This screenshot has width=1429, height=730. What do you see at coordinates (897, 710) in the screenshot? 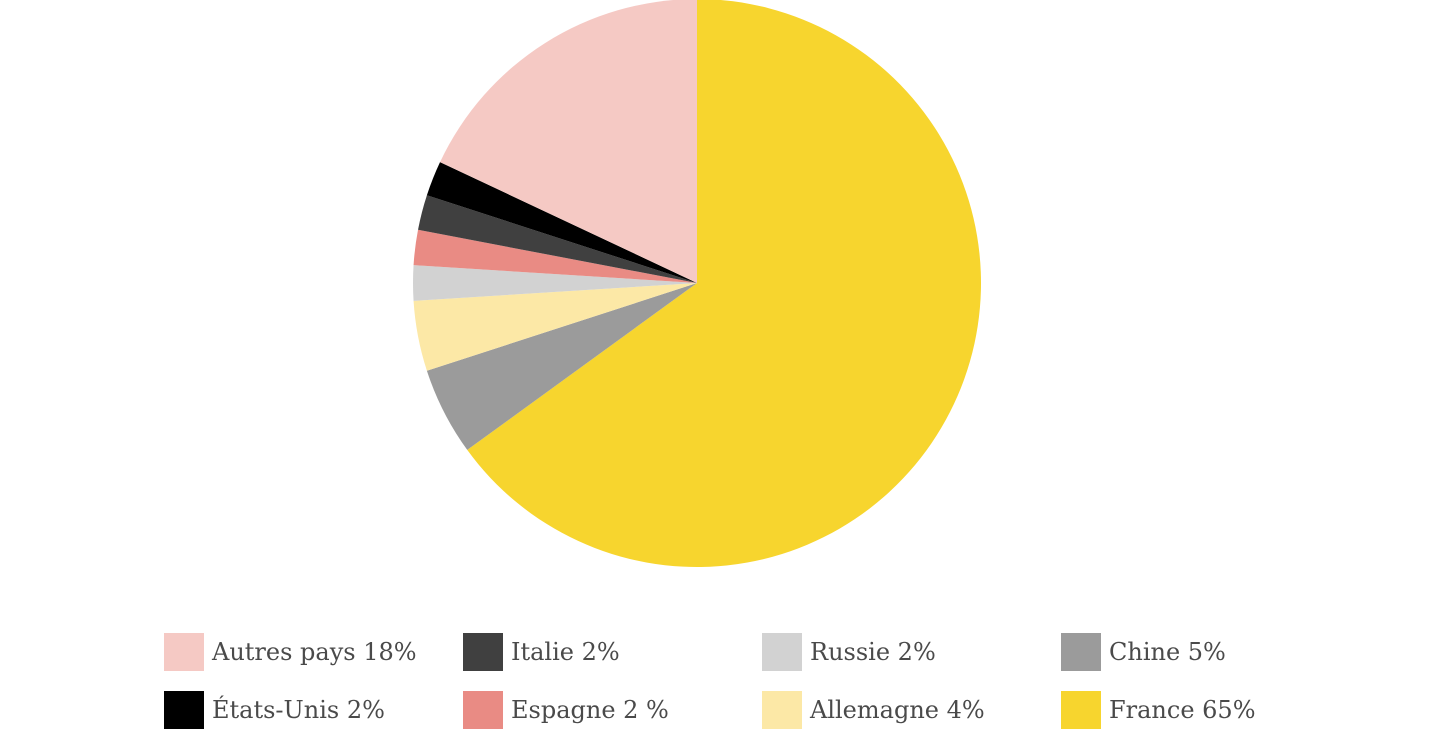
I see `legend-label: Allemagne 4%` at bounding box center [897, 710].